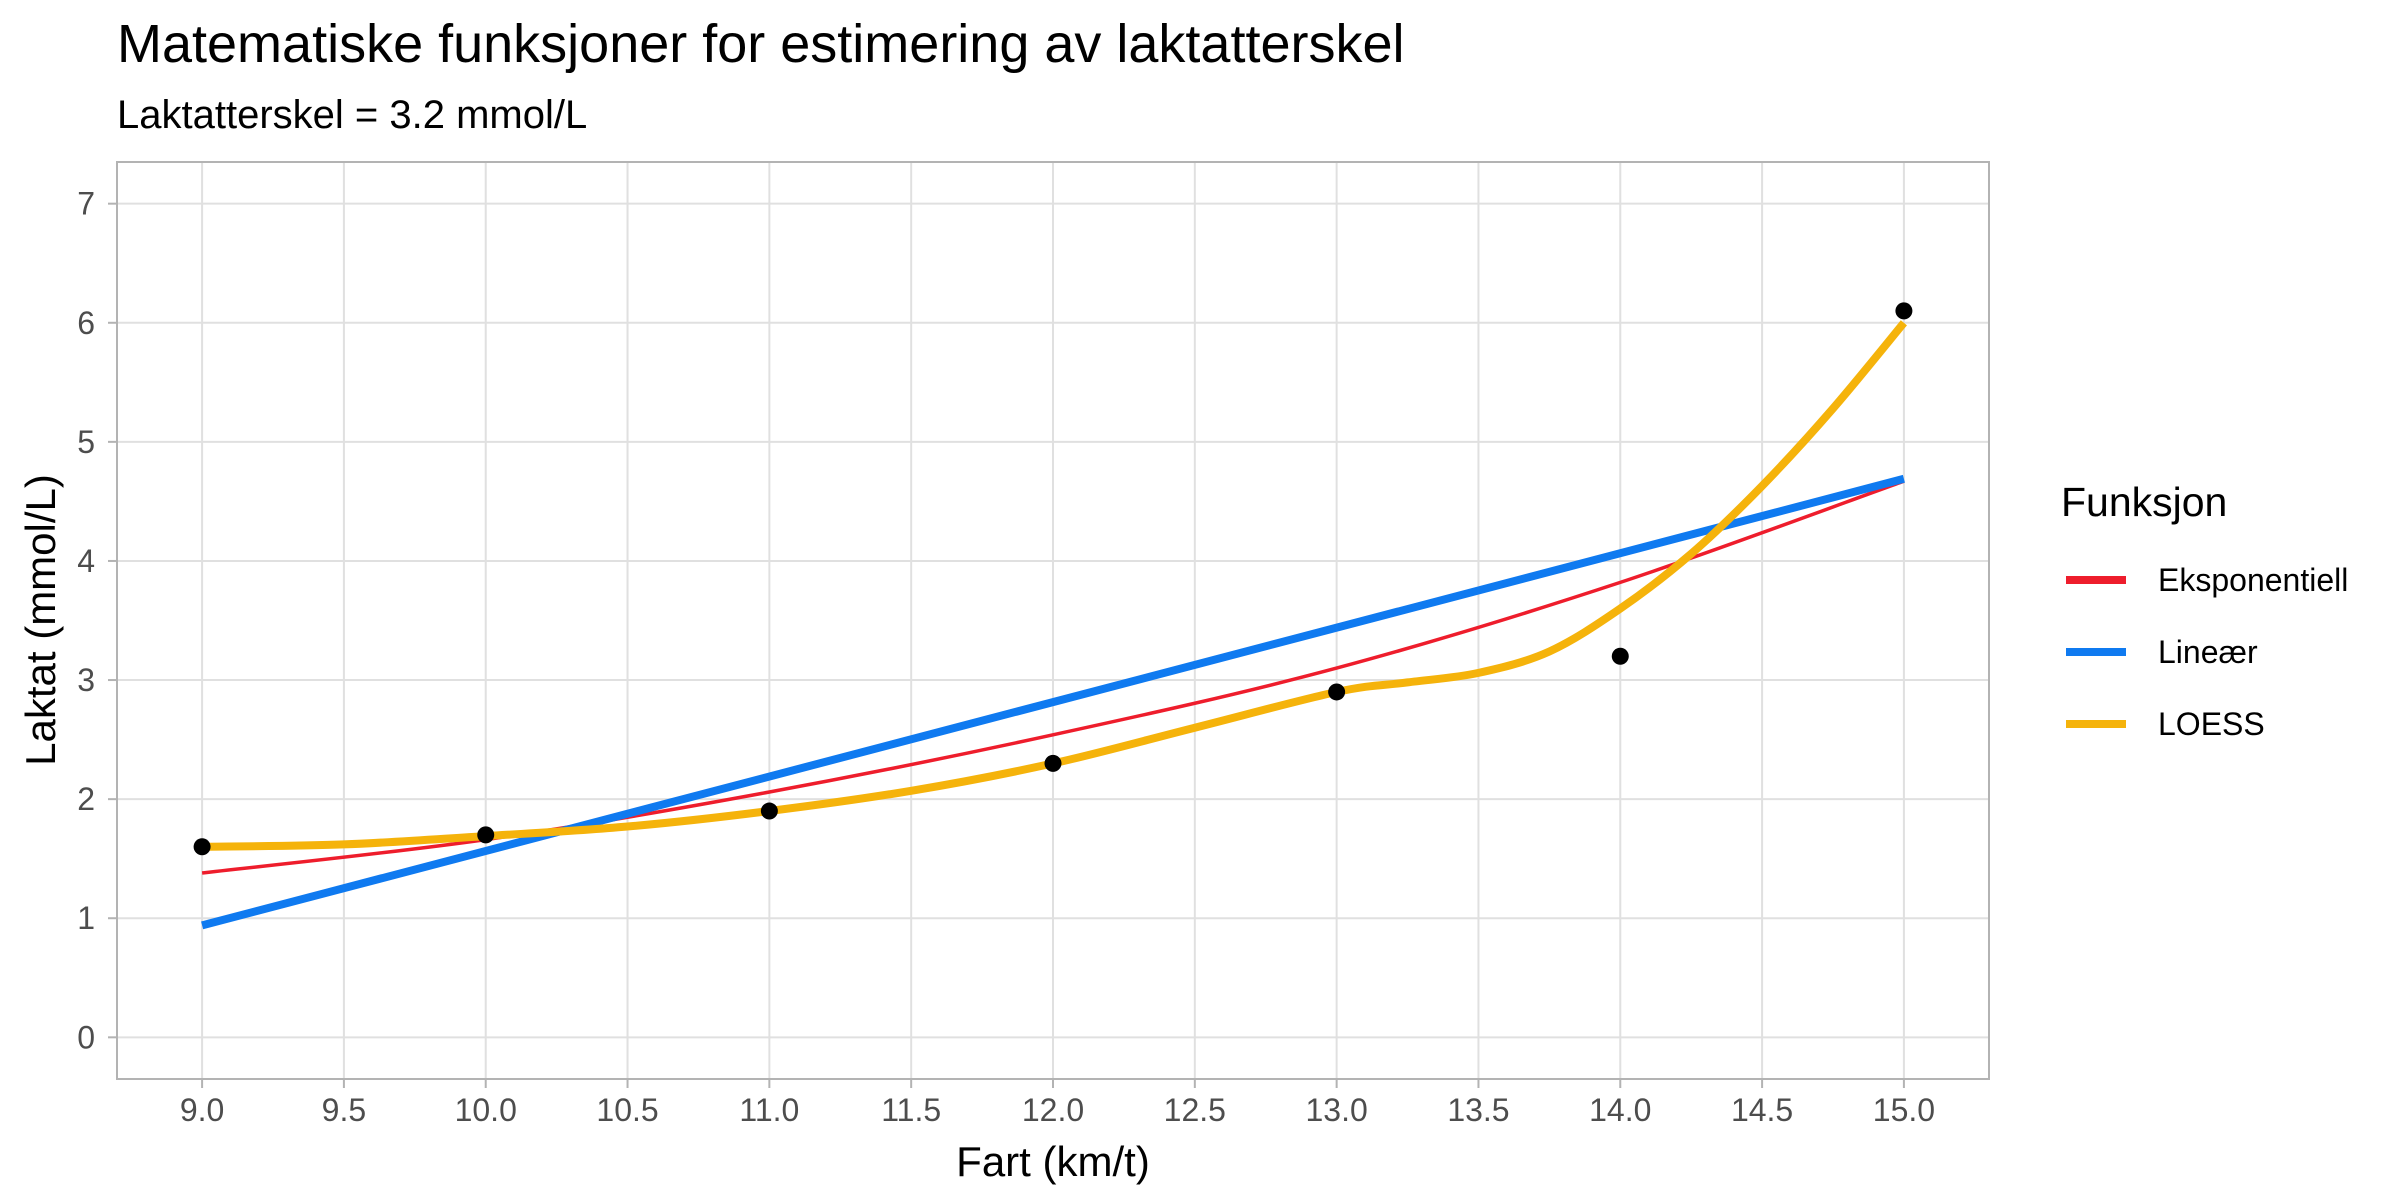  What do you see at coordinates (769, 1110) in the screenshot?
I see `x-tick-label: 11.0` at bounding box center [769, 1110].